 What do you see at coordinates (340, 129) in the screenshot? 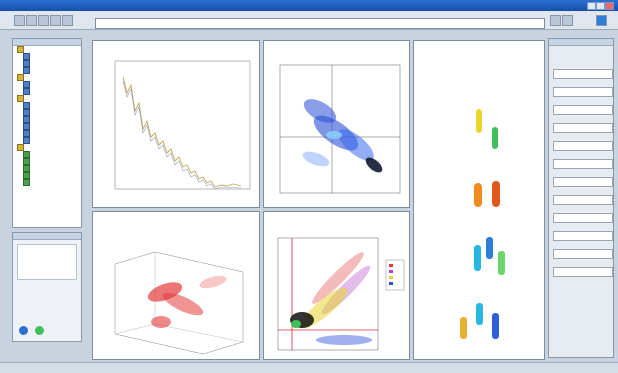
I see `density-plot-top` at bounding box center [340, 129].